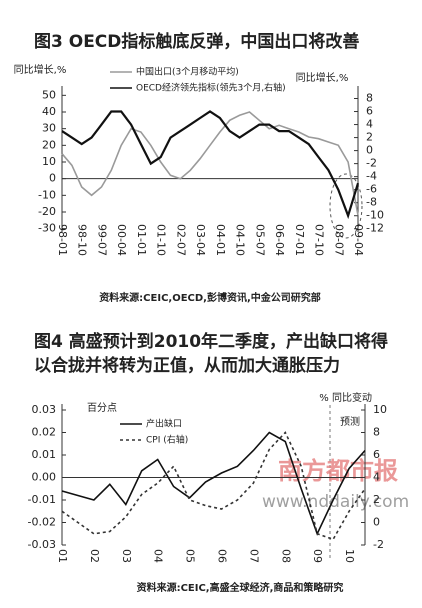 This screenshot has height=608, width=422. Describe the element at coordinates (44, 409) in the screenshot. I see `y-tick-label: 0.03` at that location.